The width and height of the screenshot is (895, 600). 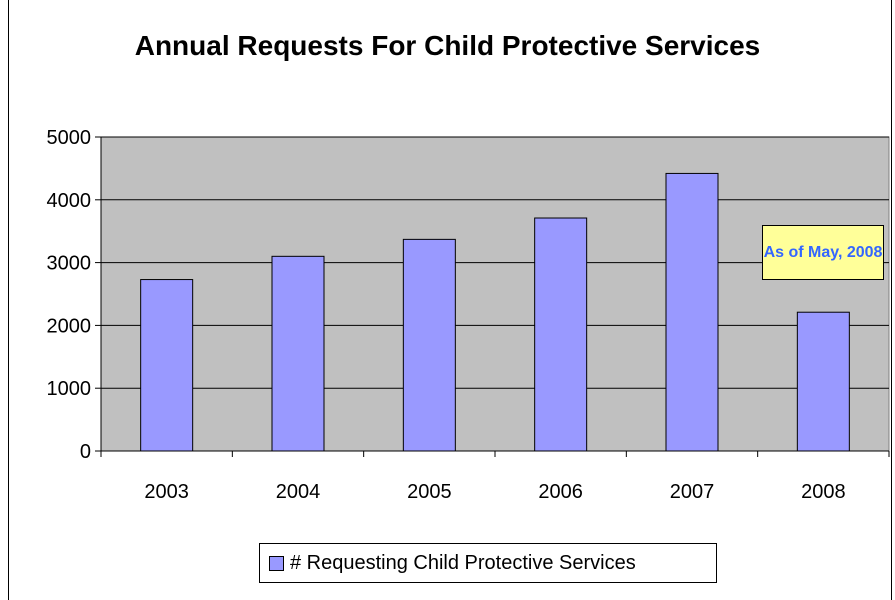 I want to click on y-tick-label: 4000, so click(x=69, y=201).